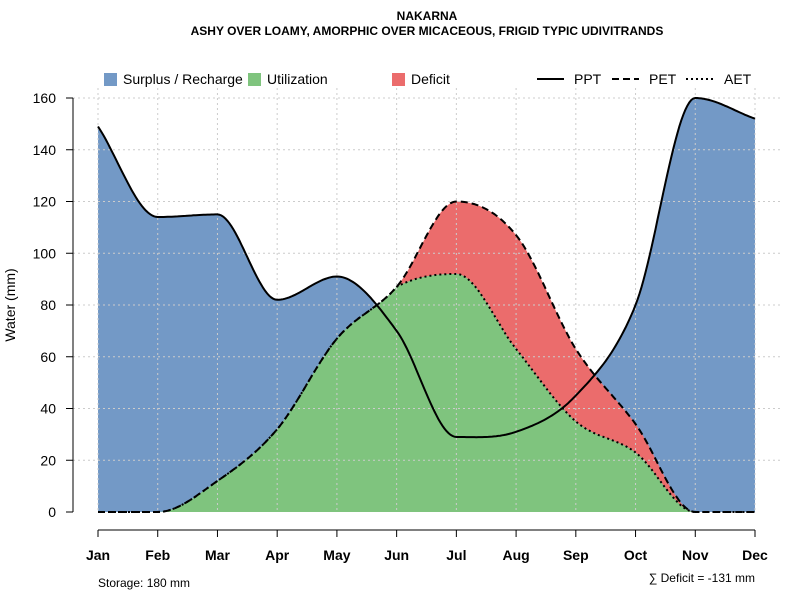 The height and width of the screenshot is (600, 800). I want to click on x-tick-label-sep: Sep, so click(576, 555).